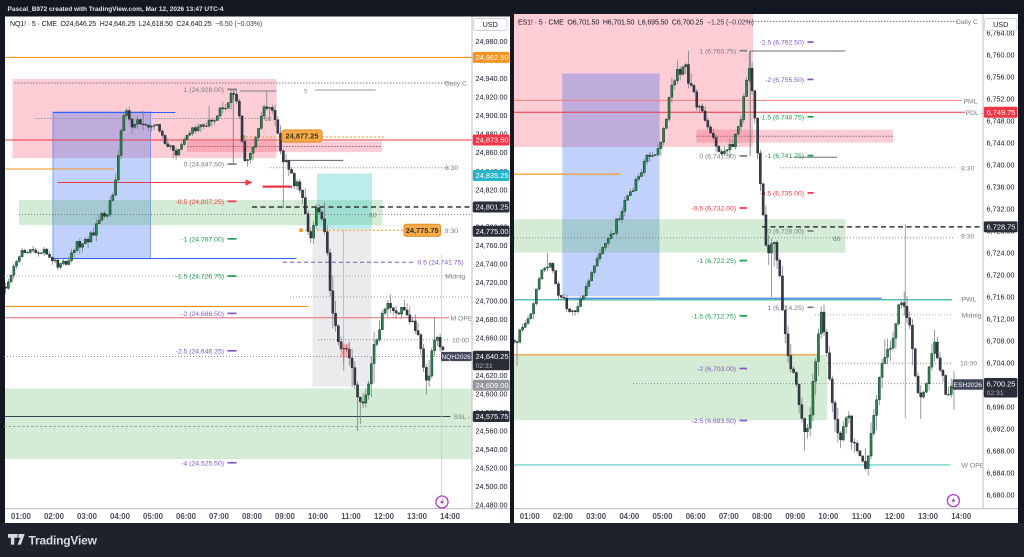 The image size is (1024, 557). I want to click on svg-text: 24,835.25, so click(492, 175).